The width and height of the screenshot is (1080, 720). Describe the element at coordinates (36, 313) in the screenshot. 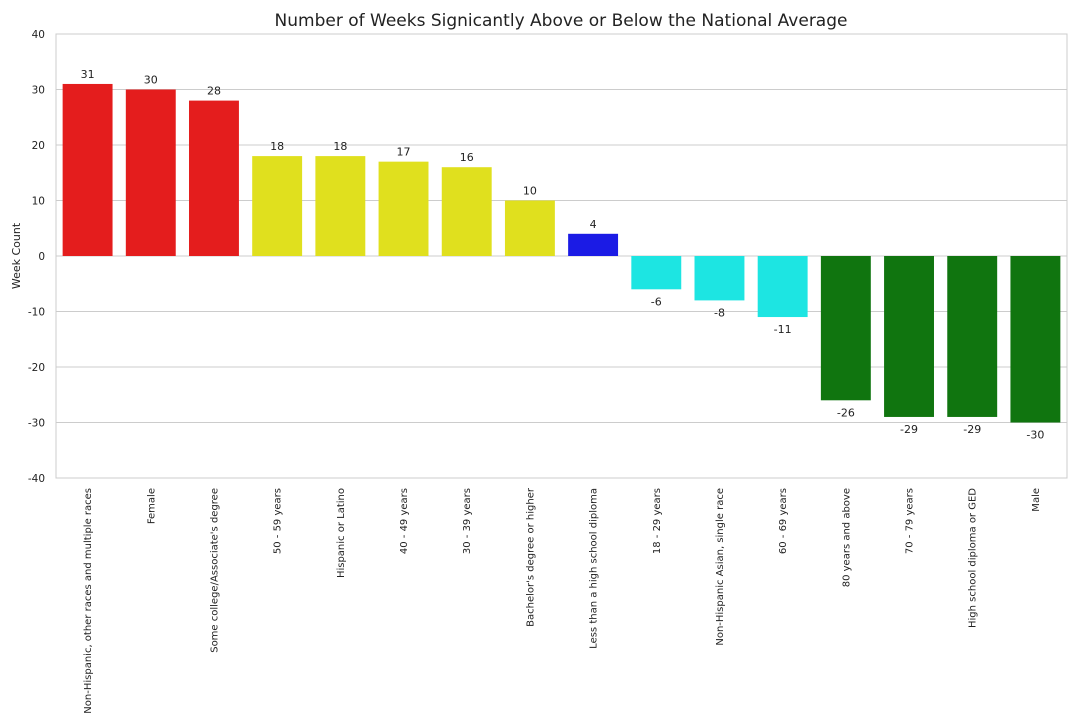

I see `y-tick-label: -10` at that location.